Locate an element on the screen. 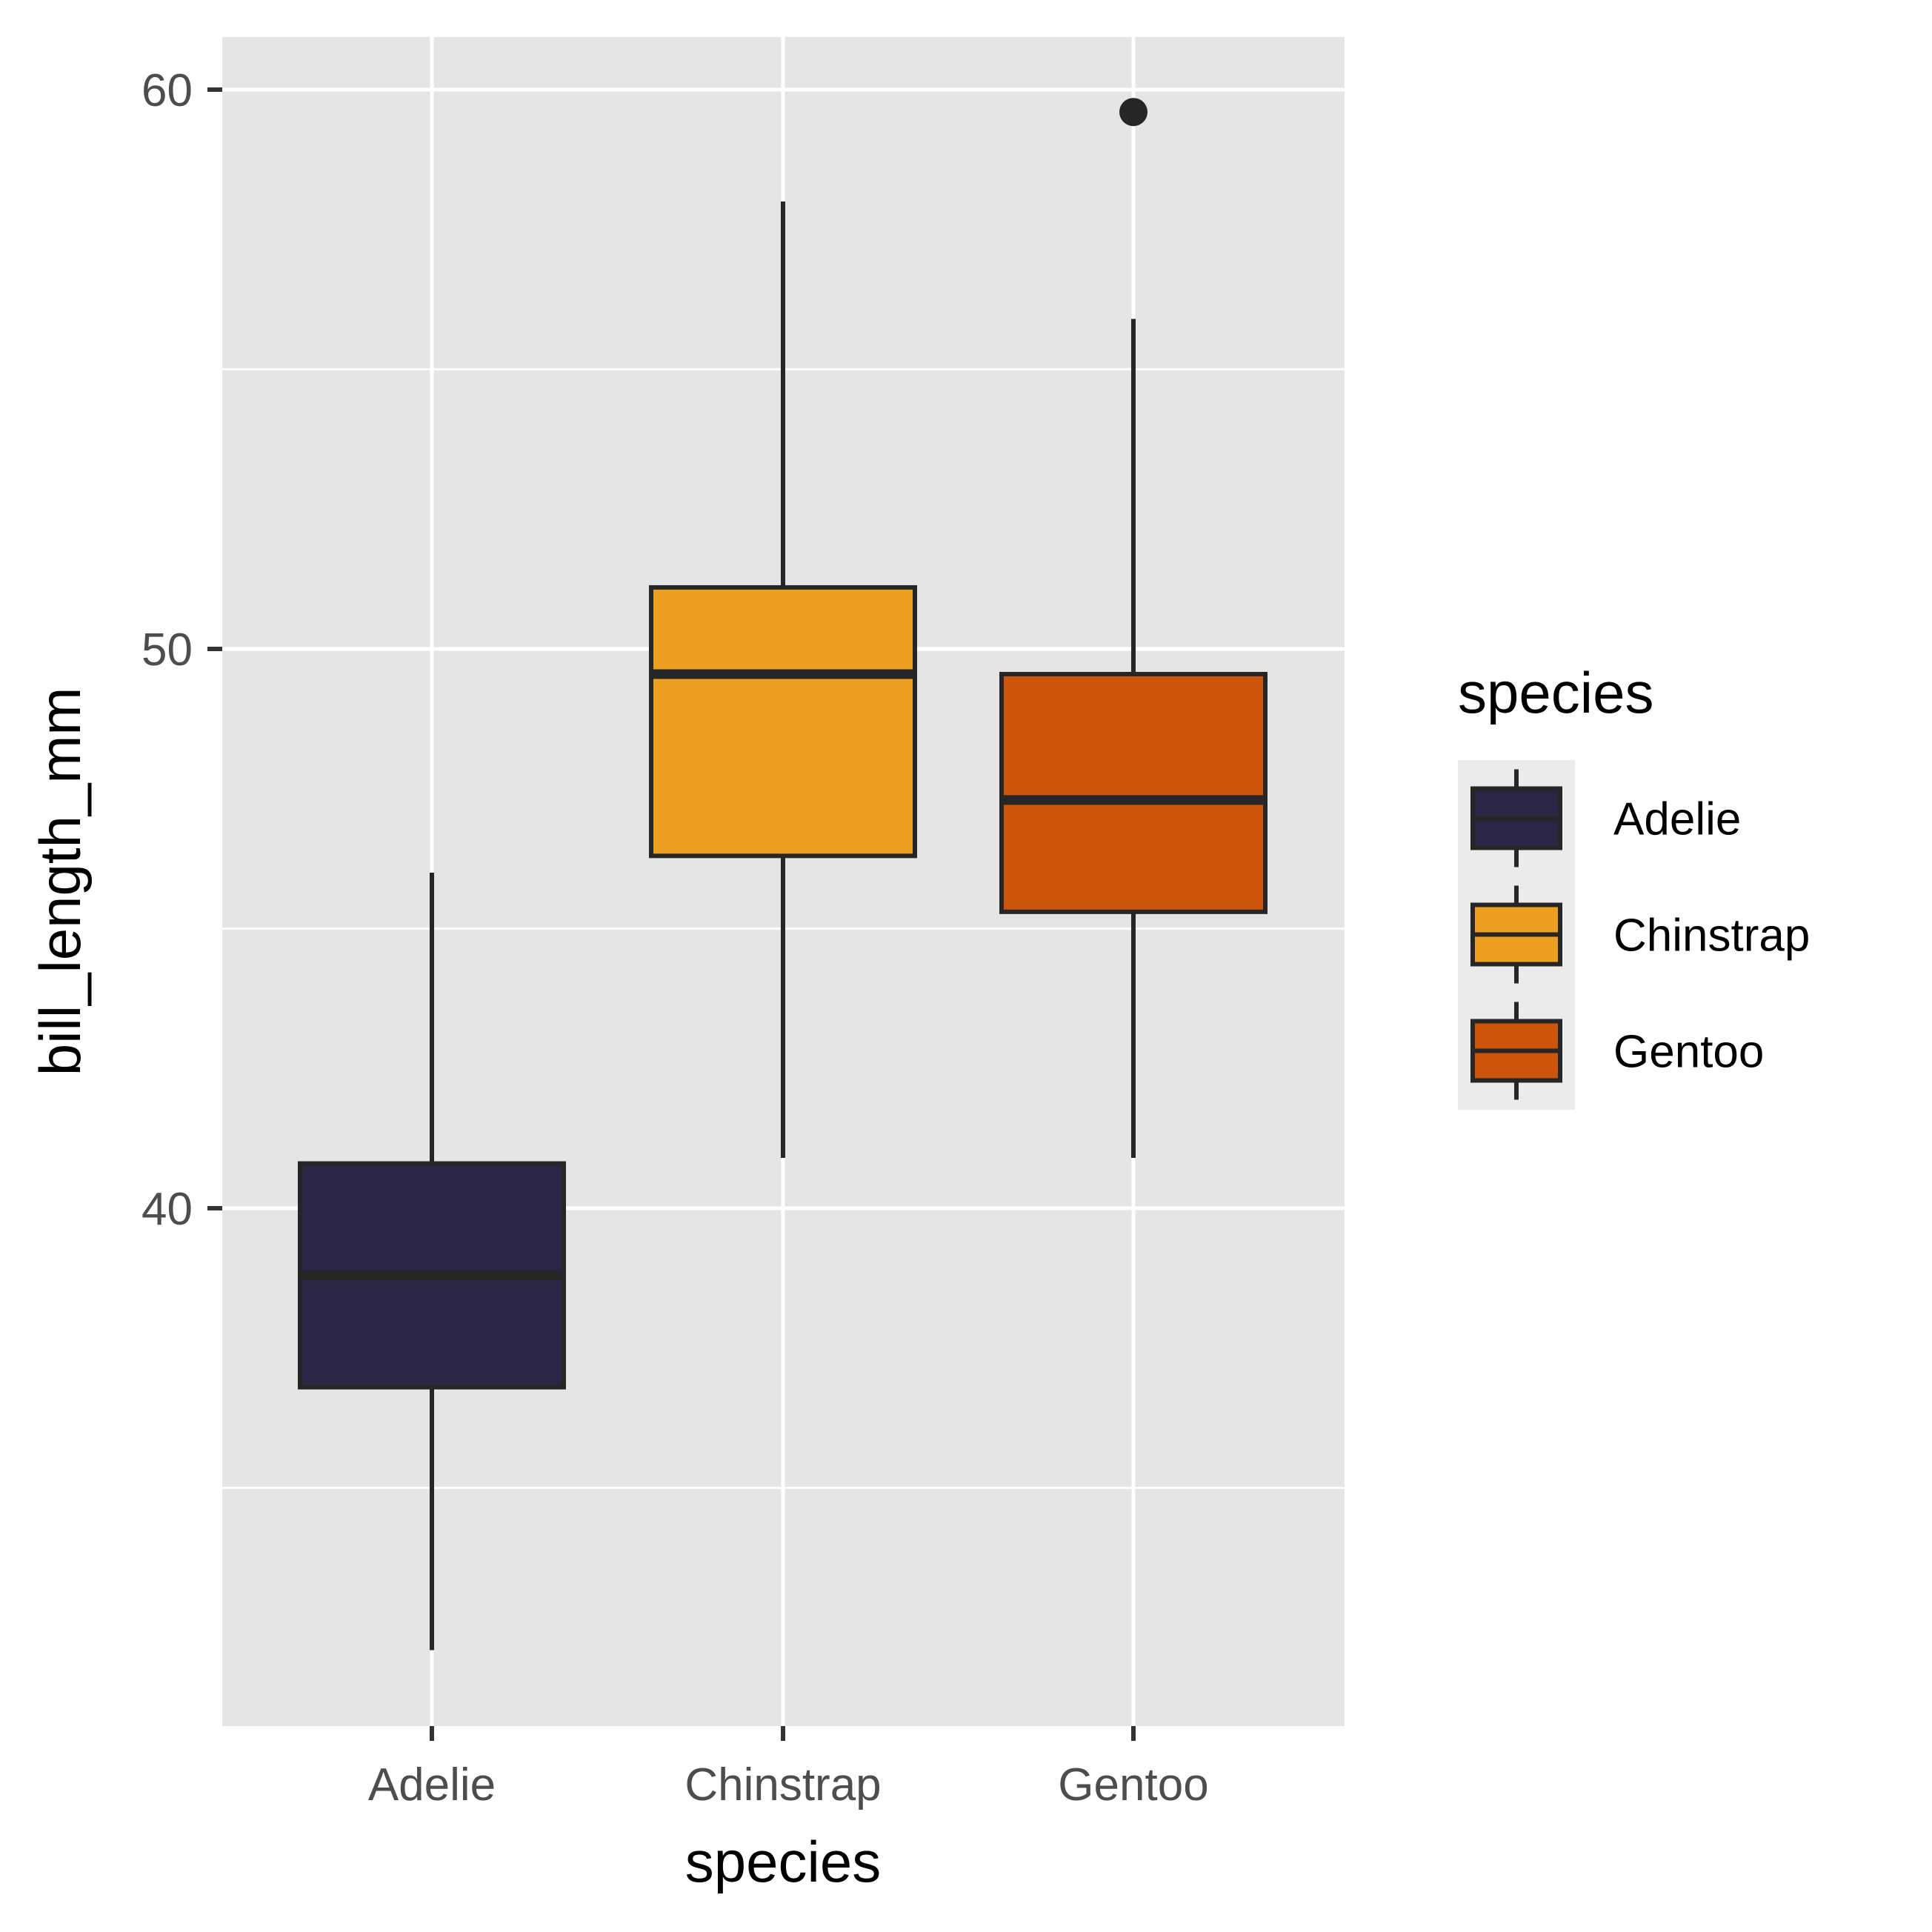 Image resolution: width=1932 pixels, height=1932 pixels. legend-item-adelie: Adelie is located at coordinates (1606, 818).